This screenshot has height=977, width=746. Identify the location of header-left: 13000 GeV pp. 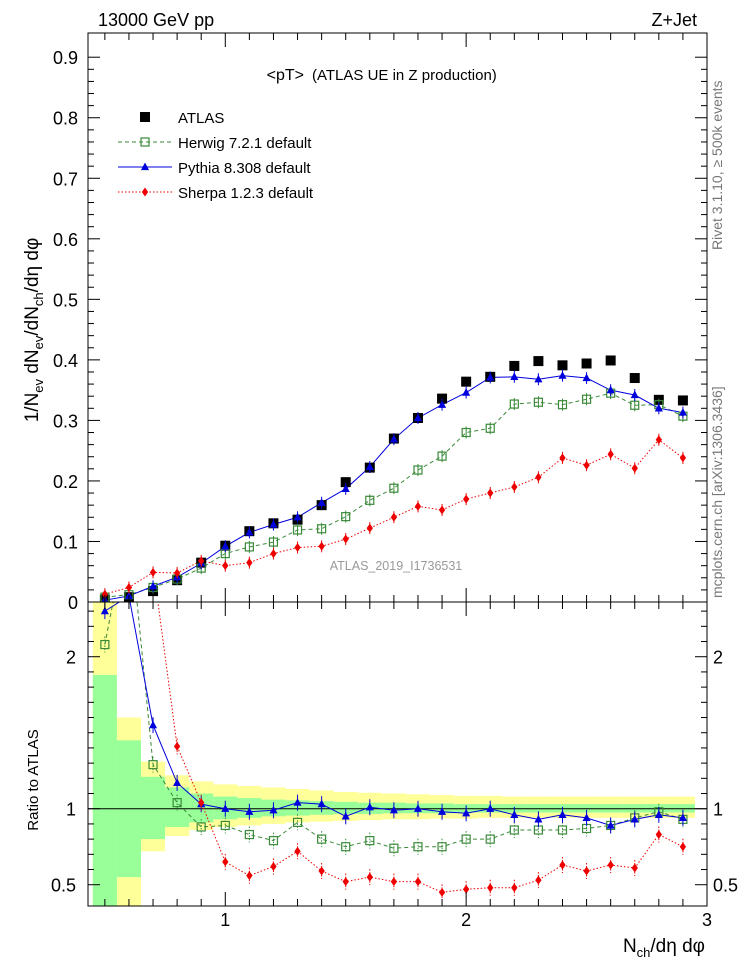
(156, 20).